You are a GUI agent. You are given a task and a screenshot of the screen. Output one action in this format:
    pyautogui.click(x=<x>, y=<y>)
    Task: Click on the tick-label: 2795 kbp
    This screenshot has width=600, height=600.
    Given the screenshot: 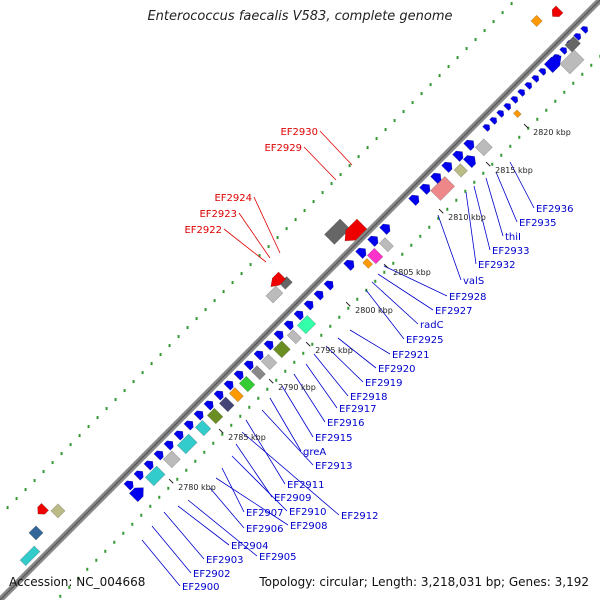 What is the action you would take?
    pyautogui.click(x=334, y=350)
    